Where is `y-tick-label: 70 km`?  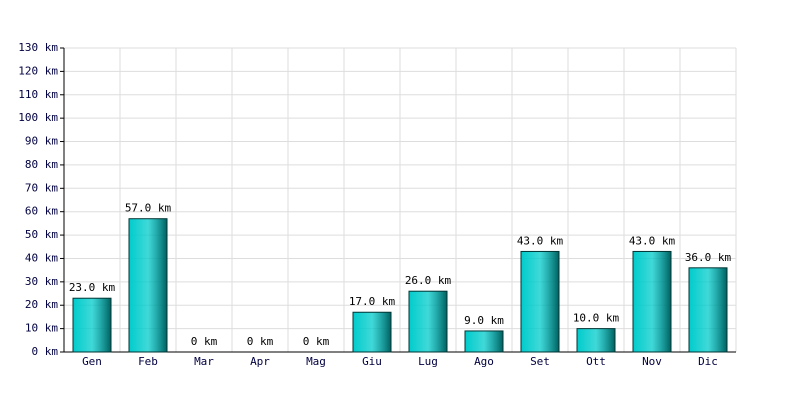 y-tick-label: 70 km is located at coordinates (41, 187).